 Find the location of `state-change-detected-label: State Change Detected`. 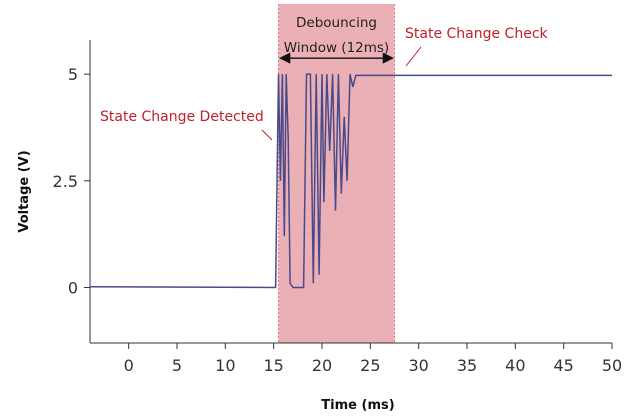

state-change-detected-label: State Change Detected is located at coordinates (182, 117).